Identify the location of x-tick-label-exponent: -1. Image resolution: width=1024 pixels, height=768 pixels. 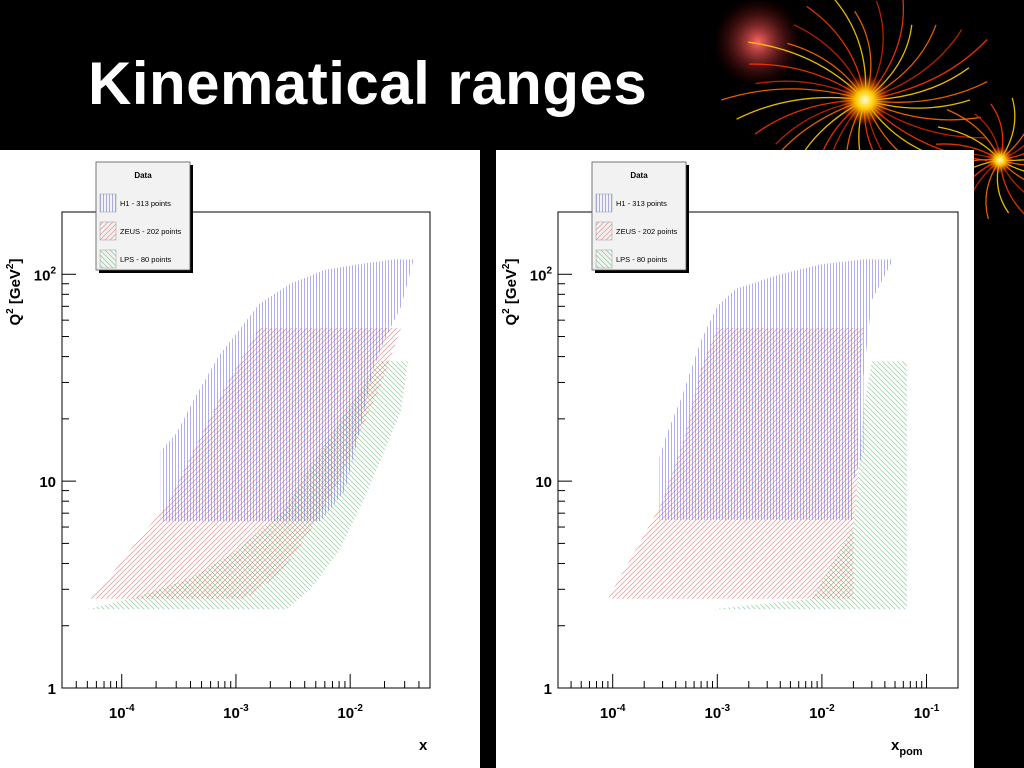
(934, 708).